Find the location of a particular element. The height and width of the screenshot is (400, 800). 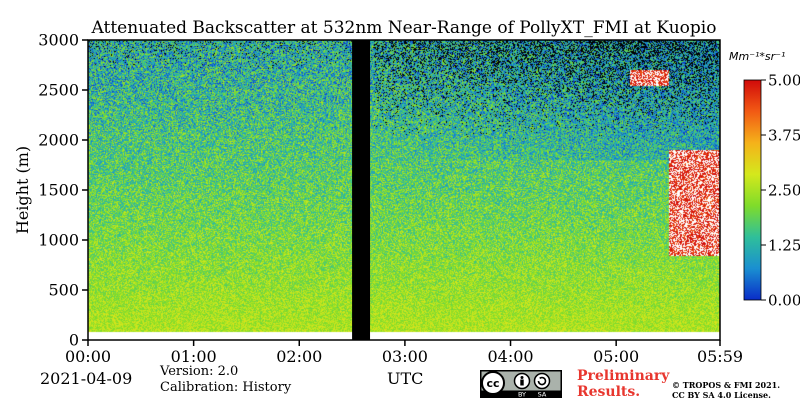

y-tick-label: 0 is located at coordinates (74, 340).